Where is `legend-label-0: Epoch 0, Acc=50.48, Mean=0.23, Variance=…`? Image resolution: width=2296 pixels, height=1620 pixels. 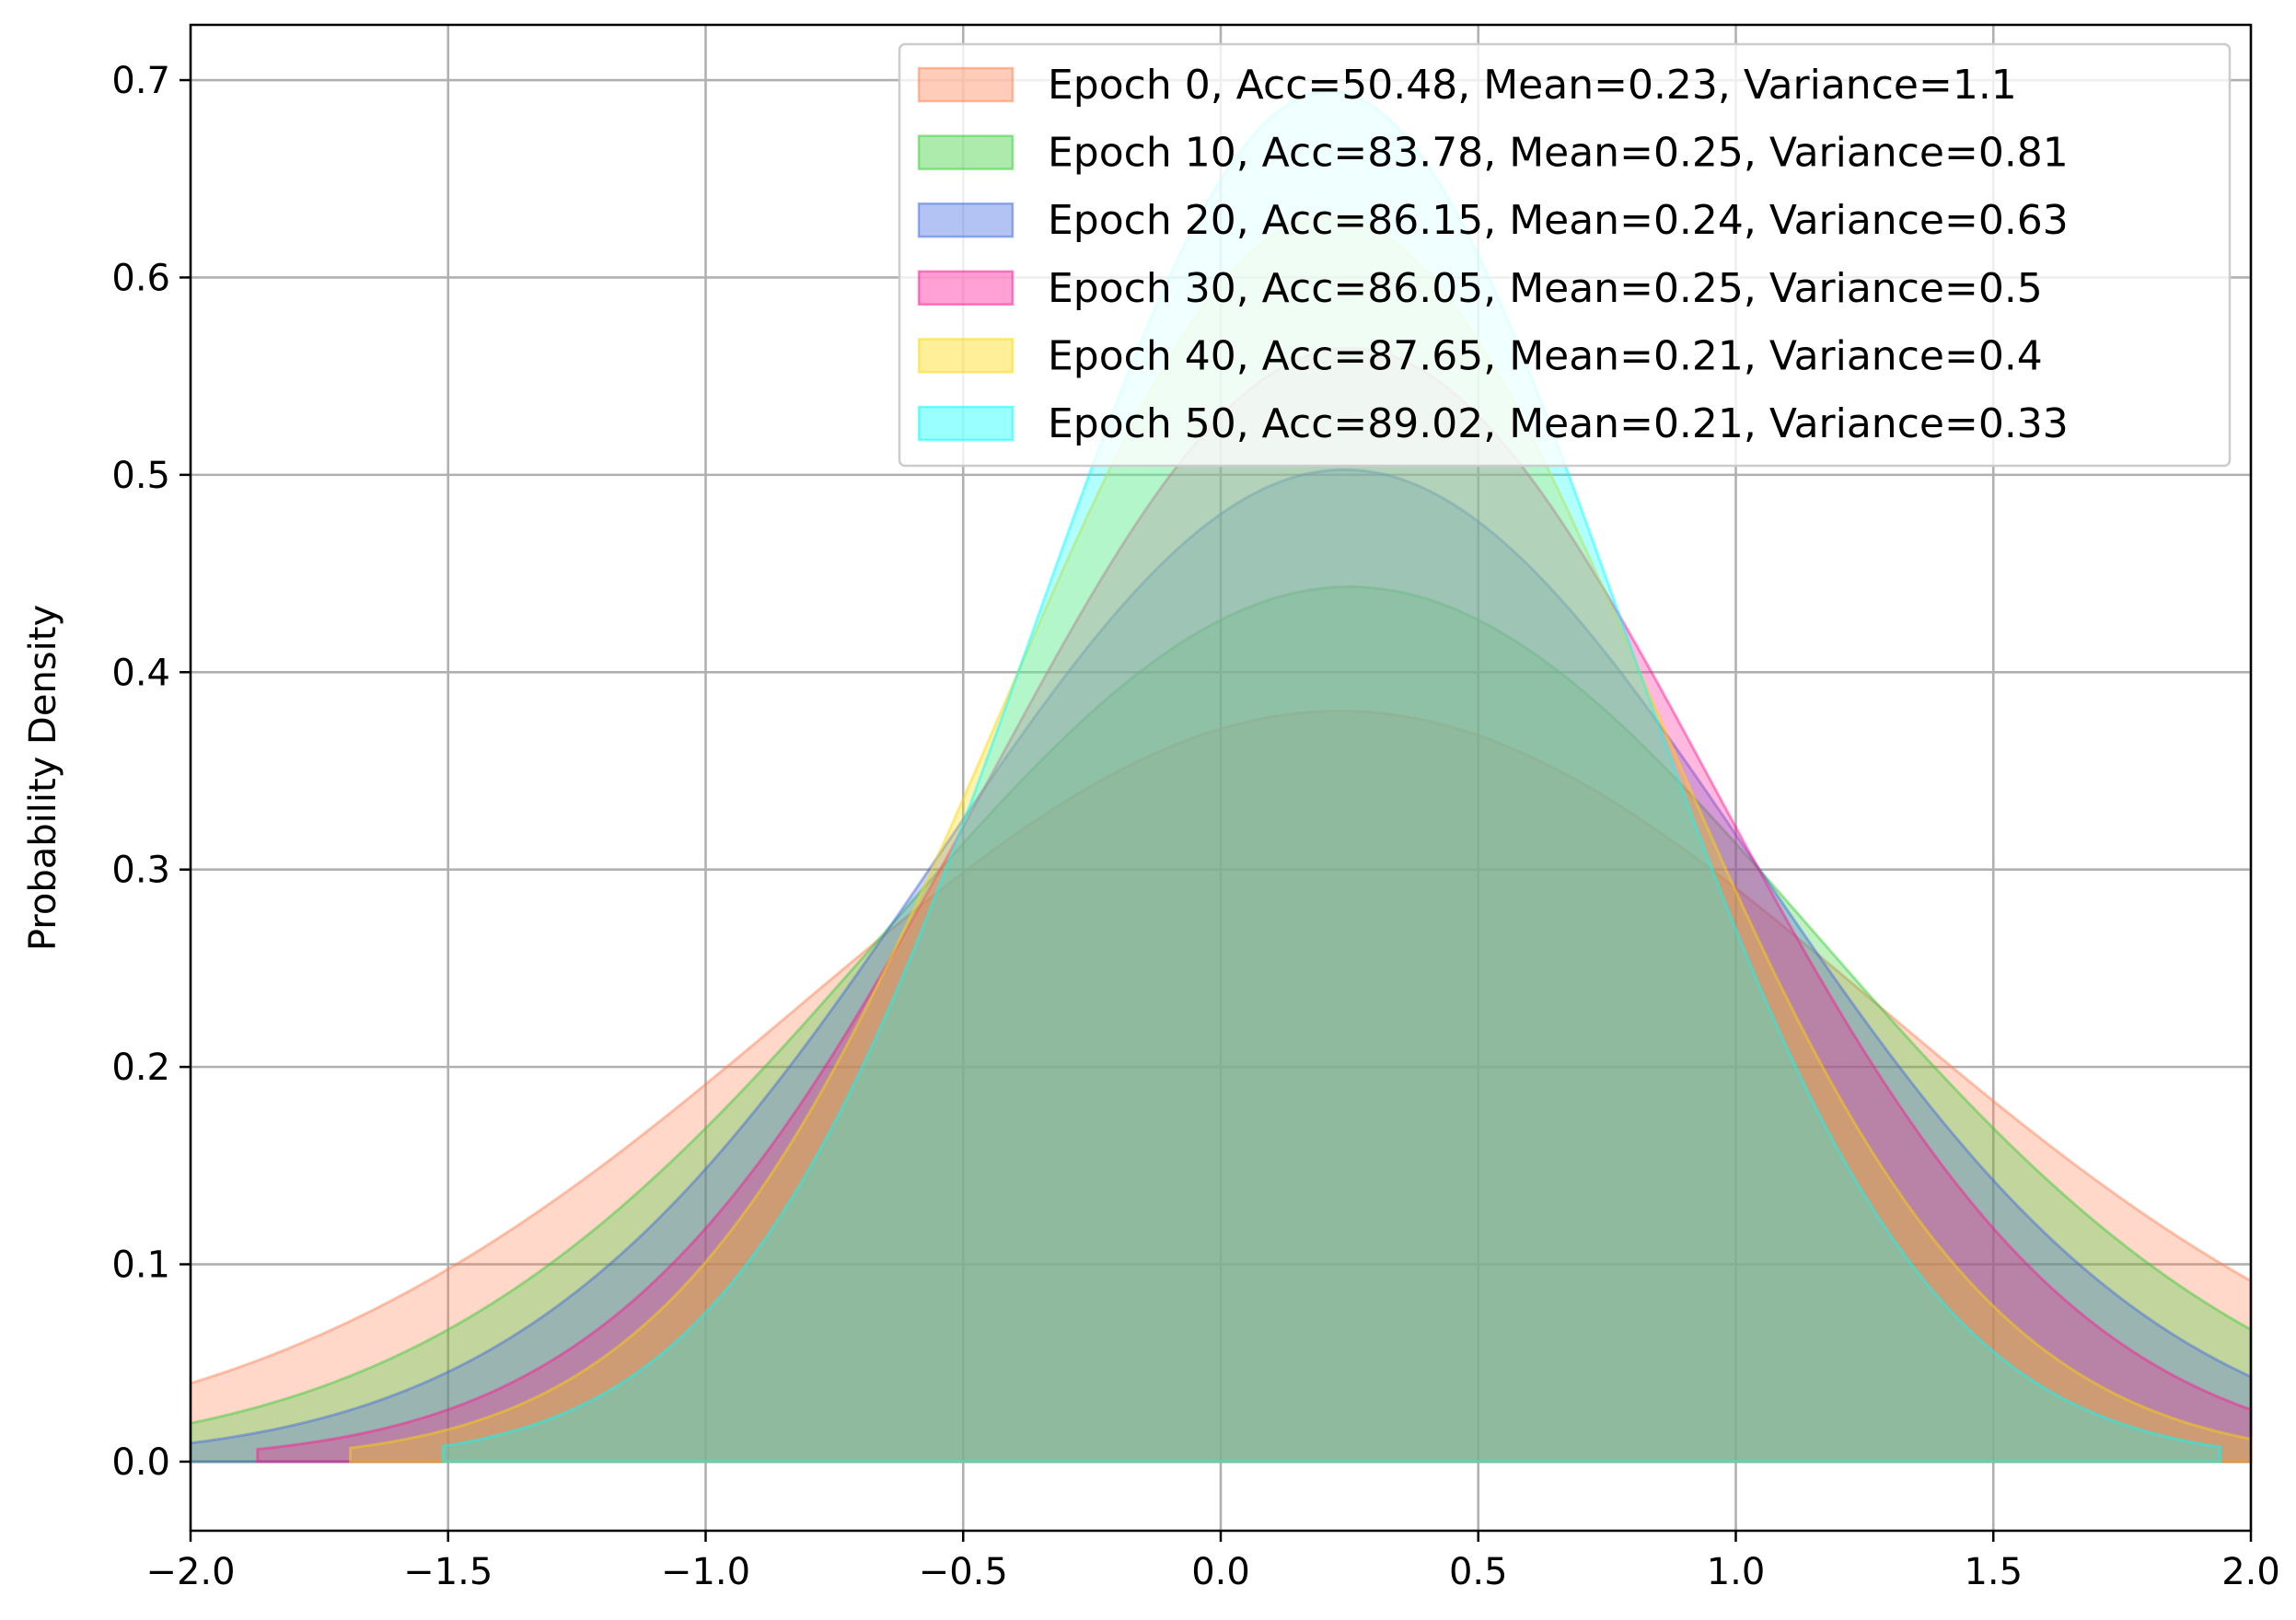 legend-label-0: Epoch 0, Acc=50.48, Mean=0.23, Variance=… is located at coordinates (1533, 85).